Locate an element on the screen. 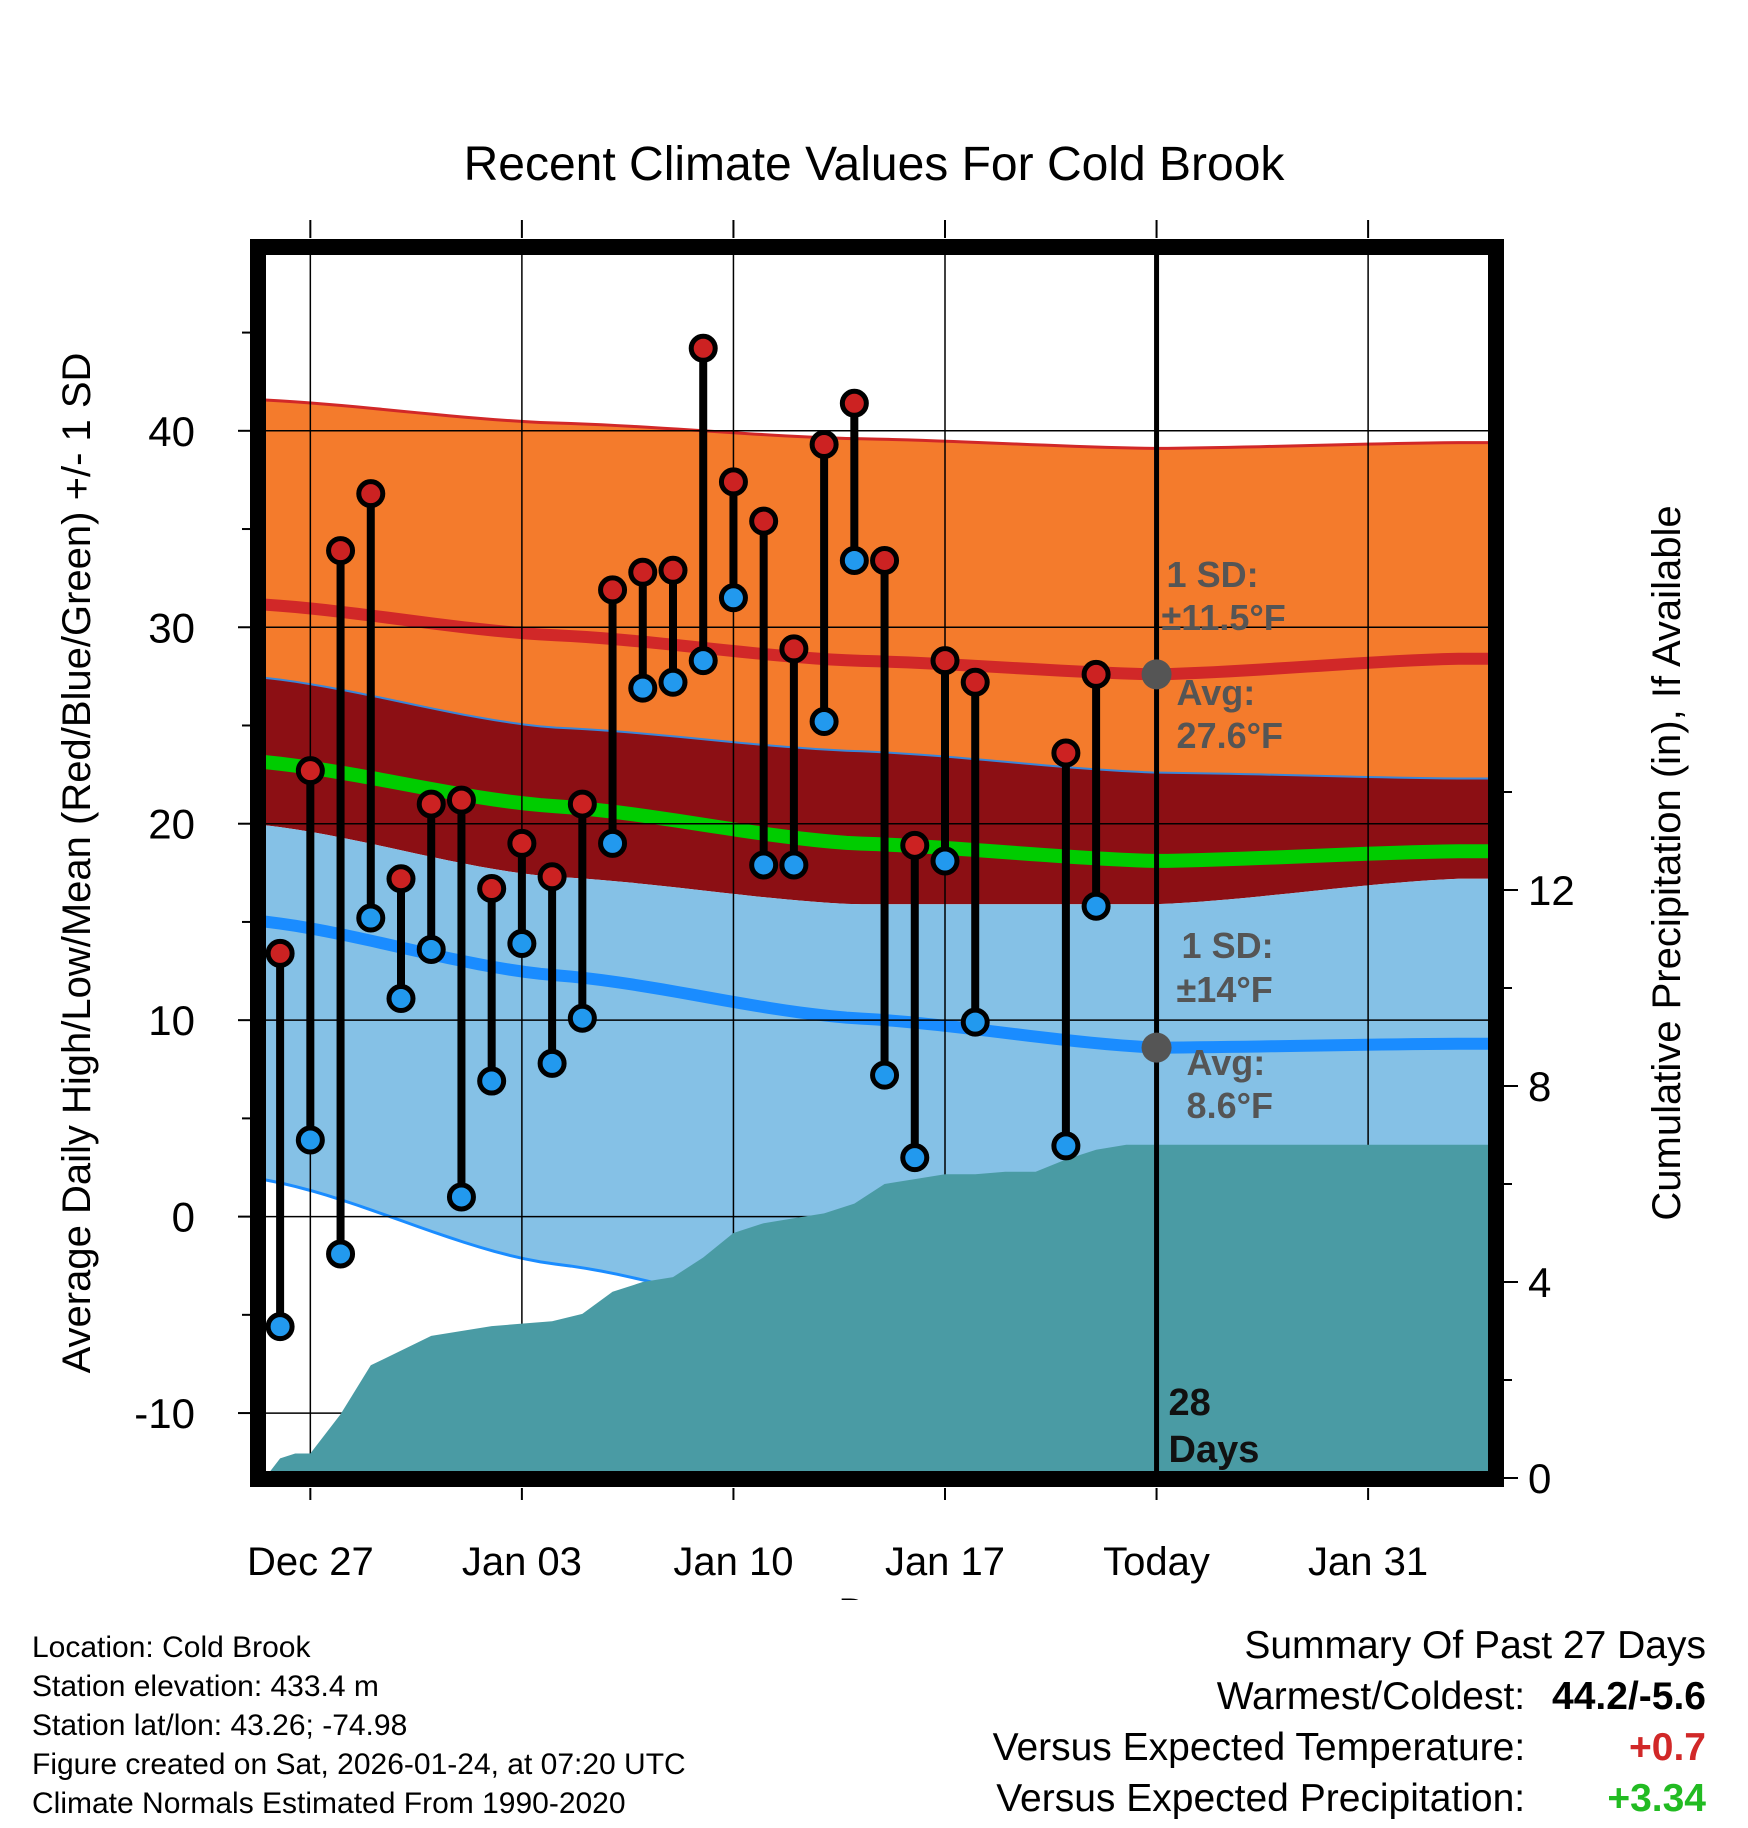 This screenshot has height=1828, width=1748. y2-tick-label: 12 is located at coordinates (1551, 890).